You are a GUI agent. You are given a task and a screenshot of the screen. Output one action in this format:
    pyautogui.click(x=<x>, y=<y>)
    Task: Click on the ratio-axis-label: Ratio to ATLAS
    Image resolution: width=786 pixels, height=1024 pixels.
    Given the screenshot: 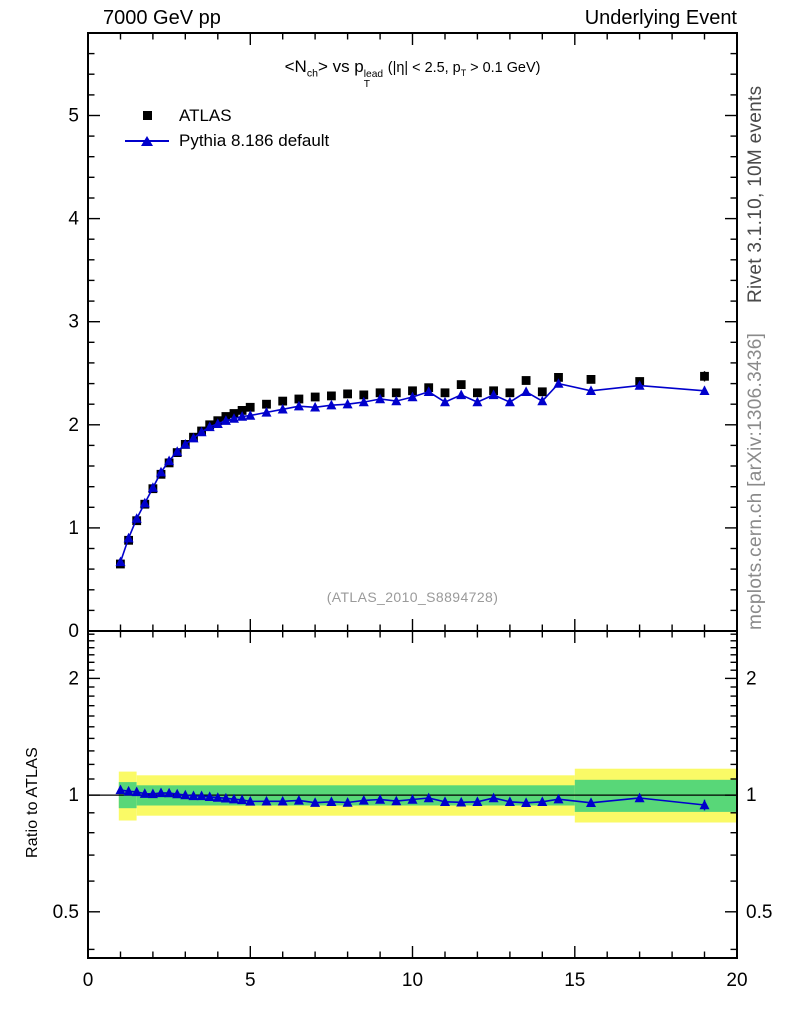 What is the action you would take?
    pyautogui.click(x=32, y=802)
    